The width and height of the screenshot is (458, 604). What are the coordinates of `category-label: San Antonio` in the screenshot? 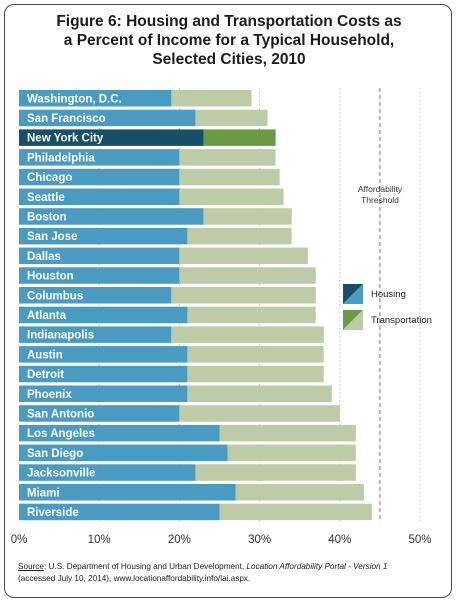 It's located at (60, 414).